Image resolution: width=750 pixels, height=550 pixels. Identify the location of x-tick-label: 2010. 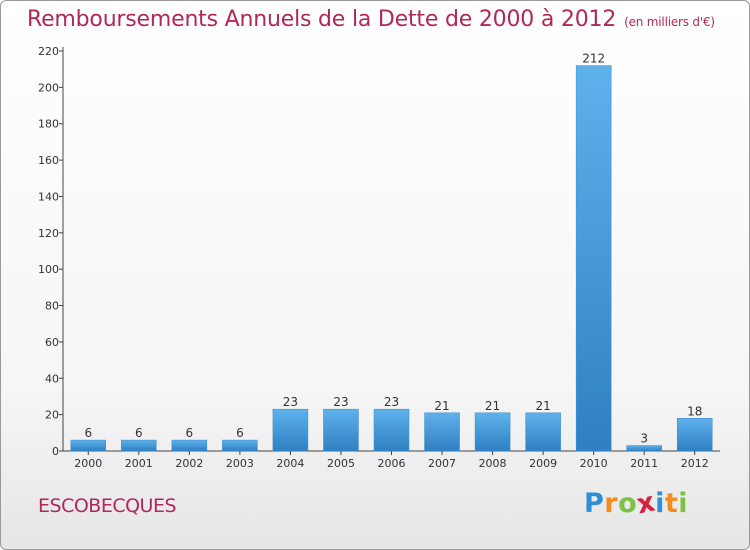
(594, 463).